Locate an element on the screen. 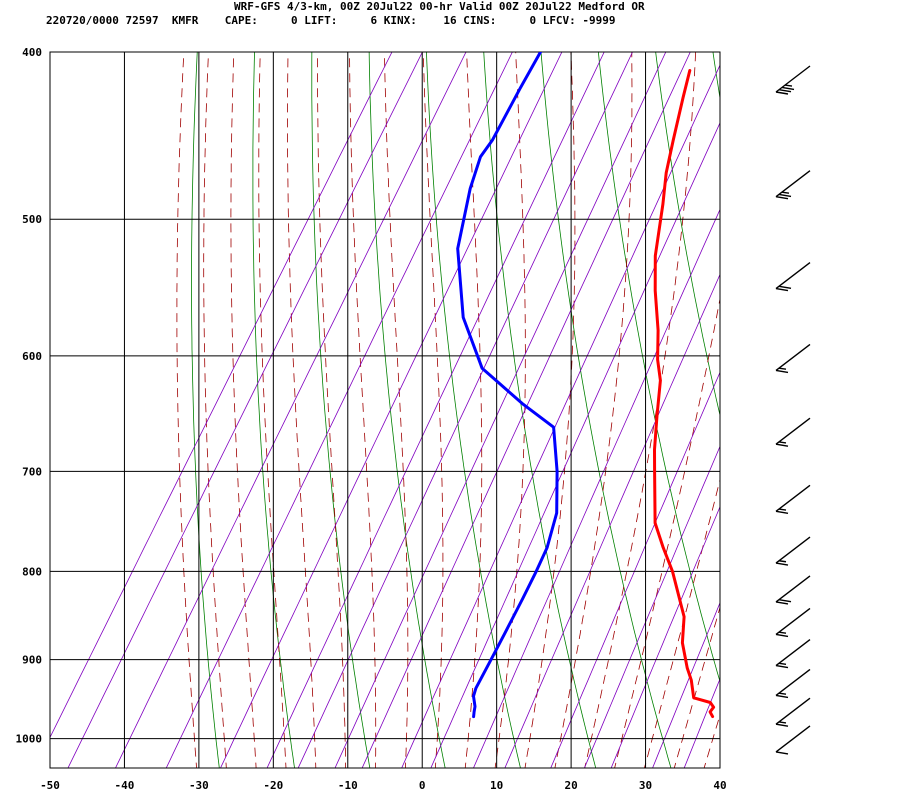  temperature-tick-label: -30 is located at coordinates (199, 785).